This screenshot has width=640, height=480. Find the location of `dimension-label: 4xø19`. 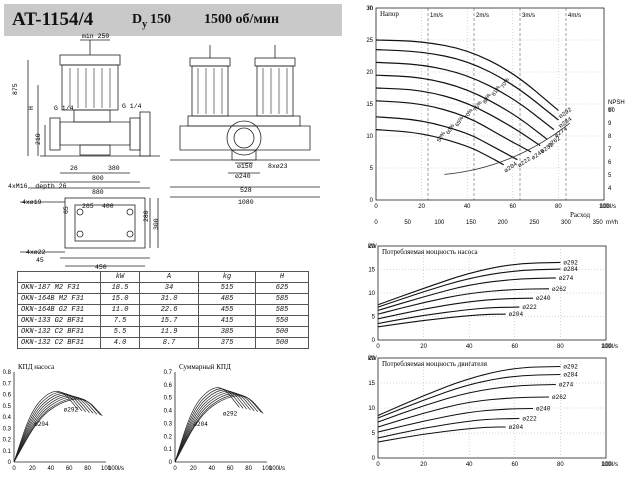

dimension-label: 4xø19 is located at coordinates (32, 202).